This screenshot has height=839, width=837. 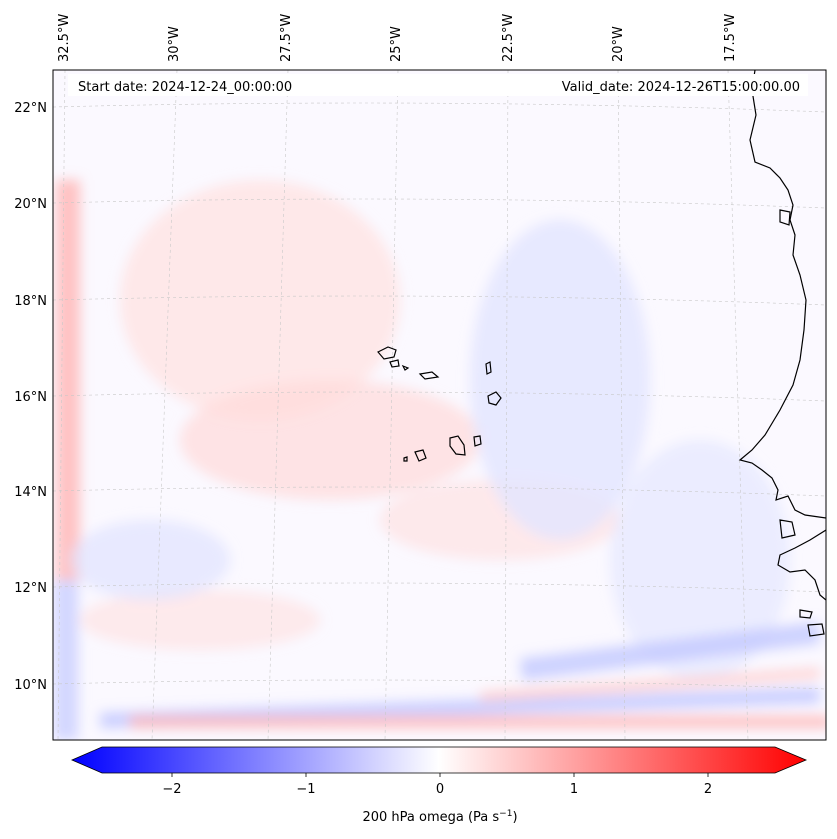 I want to click on lon-label: 30°W, so click(x=174, y=44).